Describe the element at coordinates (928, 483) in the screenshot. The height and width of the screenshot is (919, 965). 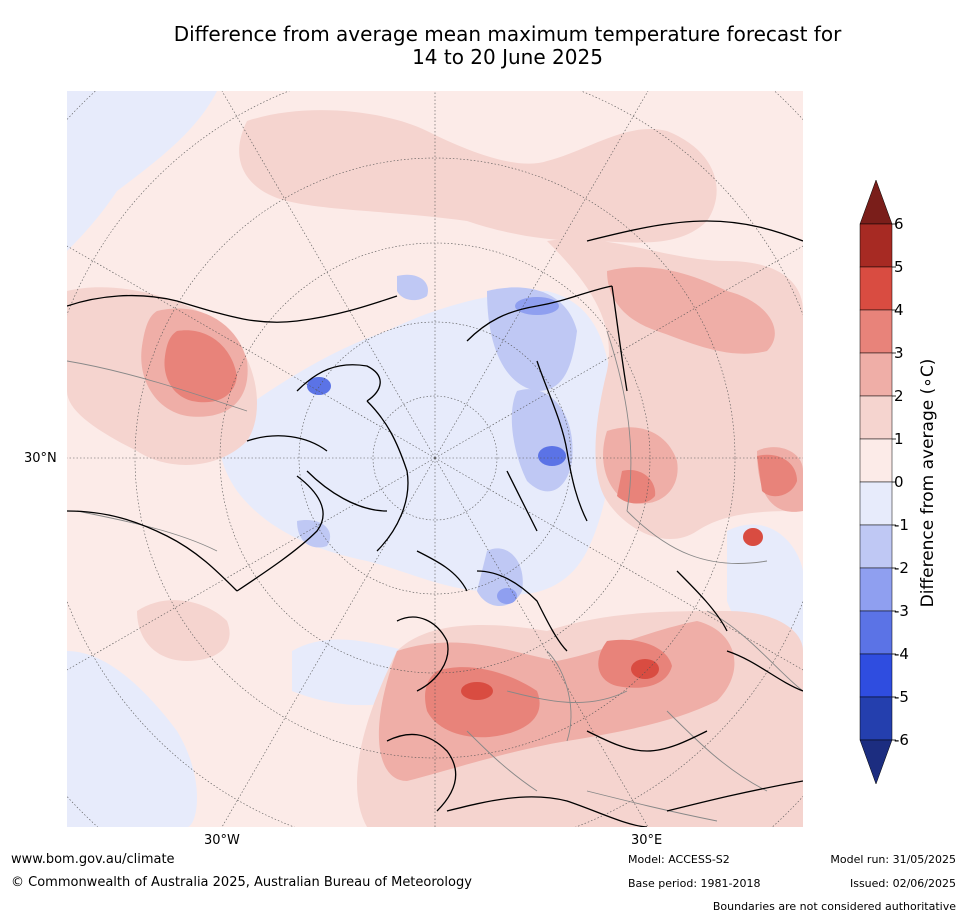
I see `colorbar-axis-label: Difference from average (∘C)` at that location.